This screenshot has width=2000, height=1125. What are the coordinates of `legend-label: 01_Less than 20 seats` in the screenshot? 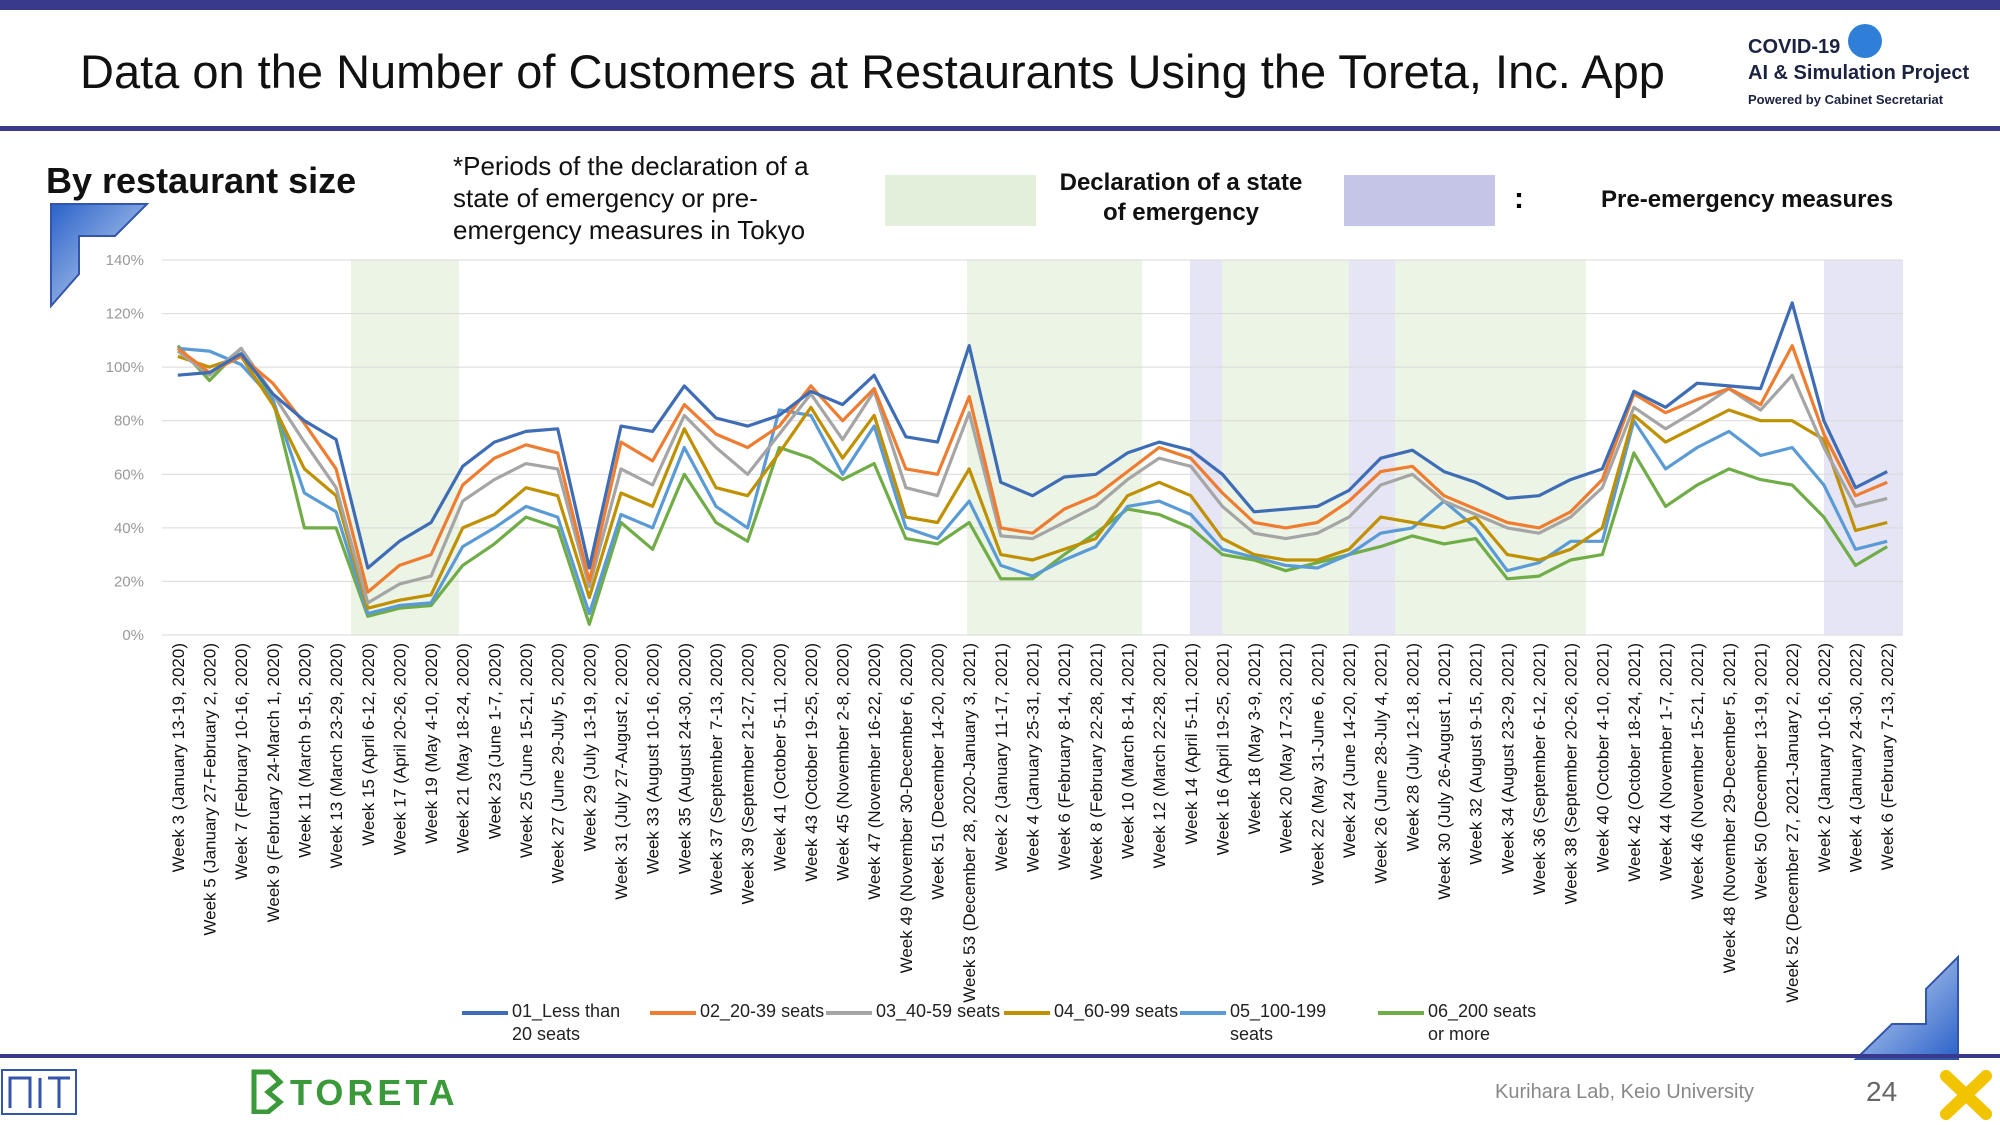 It's located at (566, 1022).